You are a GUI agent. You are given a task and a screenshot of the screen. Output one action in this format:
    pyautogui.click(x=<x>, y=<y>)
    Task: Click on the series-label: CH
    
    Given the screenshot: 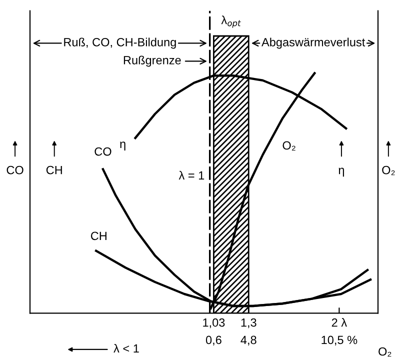 What is the action you would take?
    pyautogui.click(x=98, y=236)
    